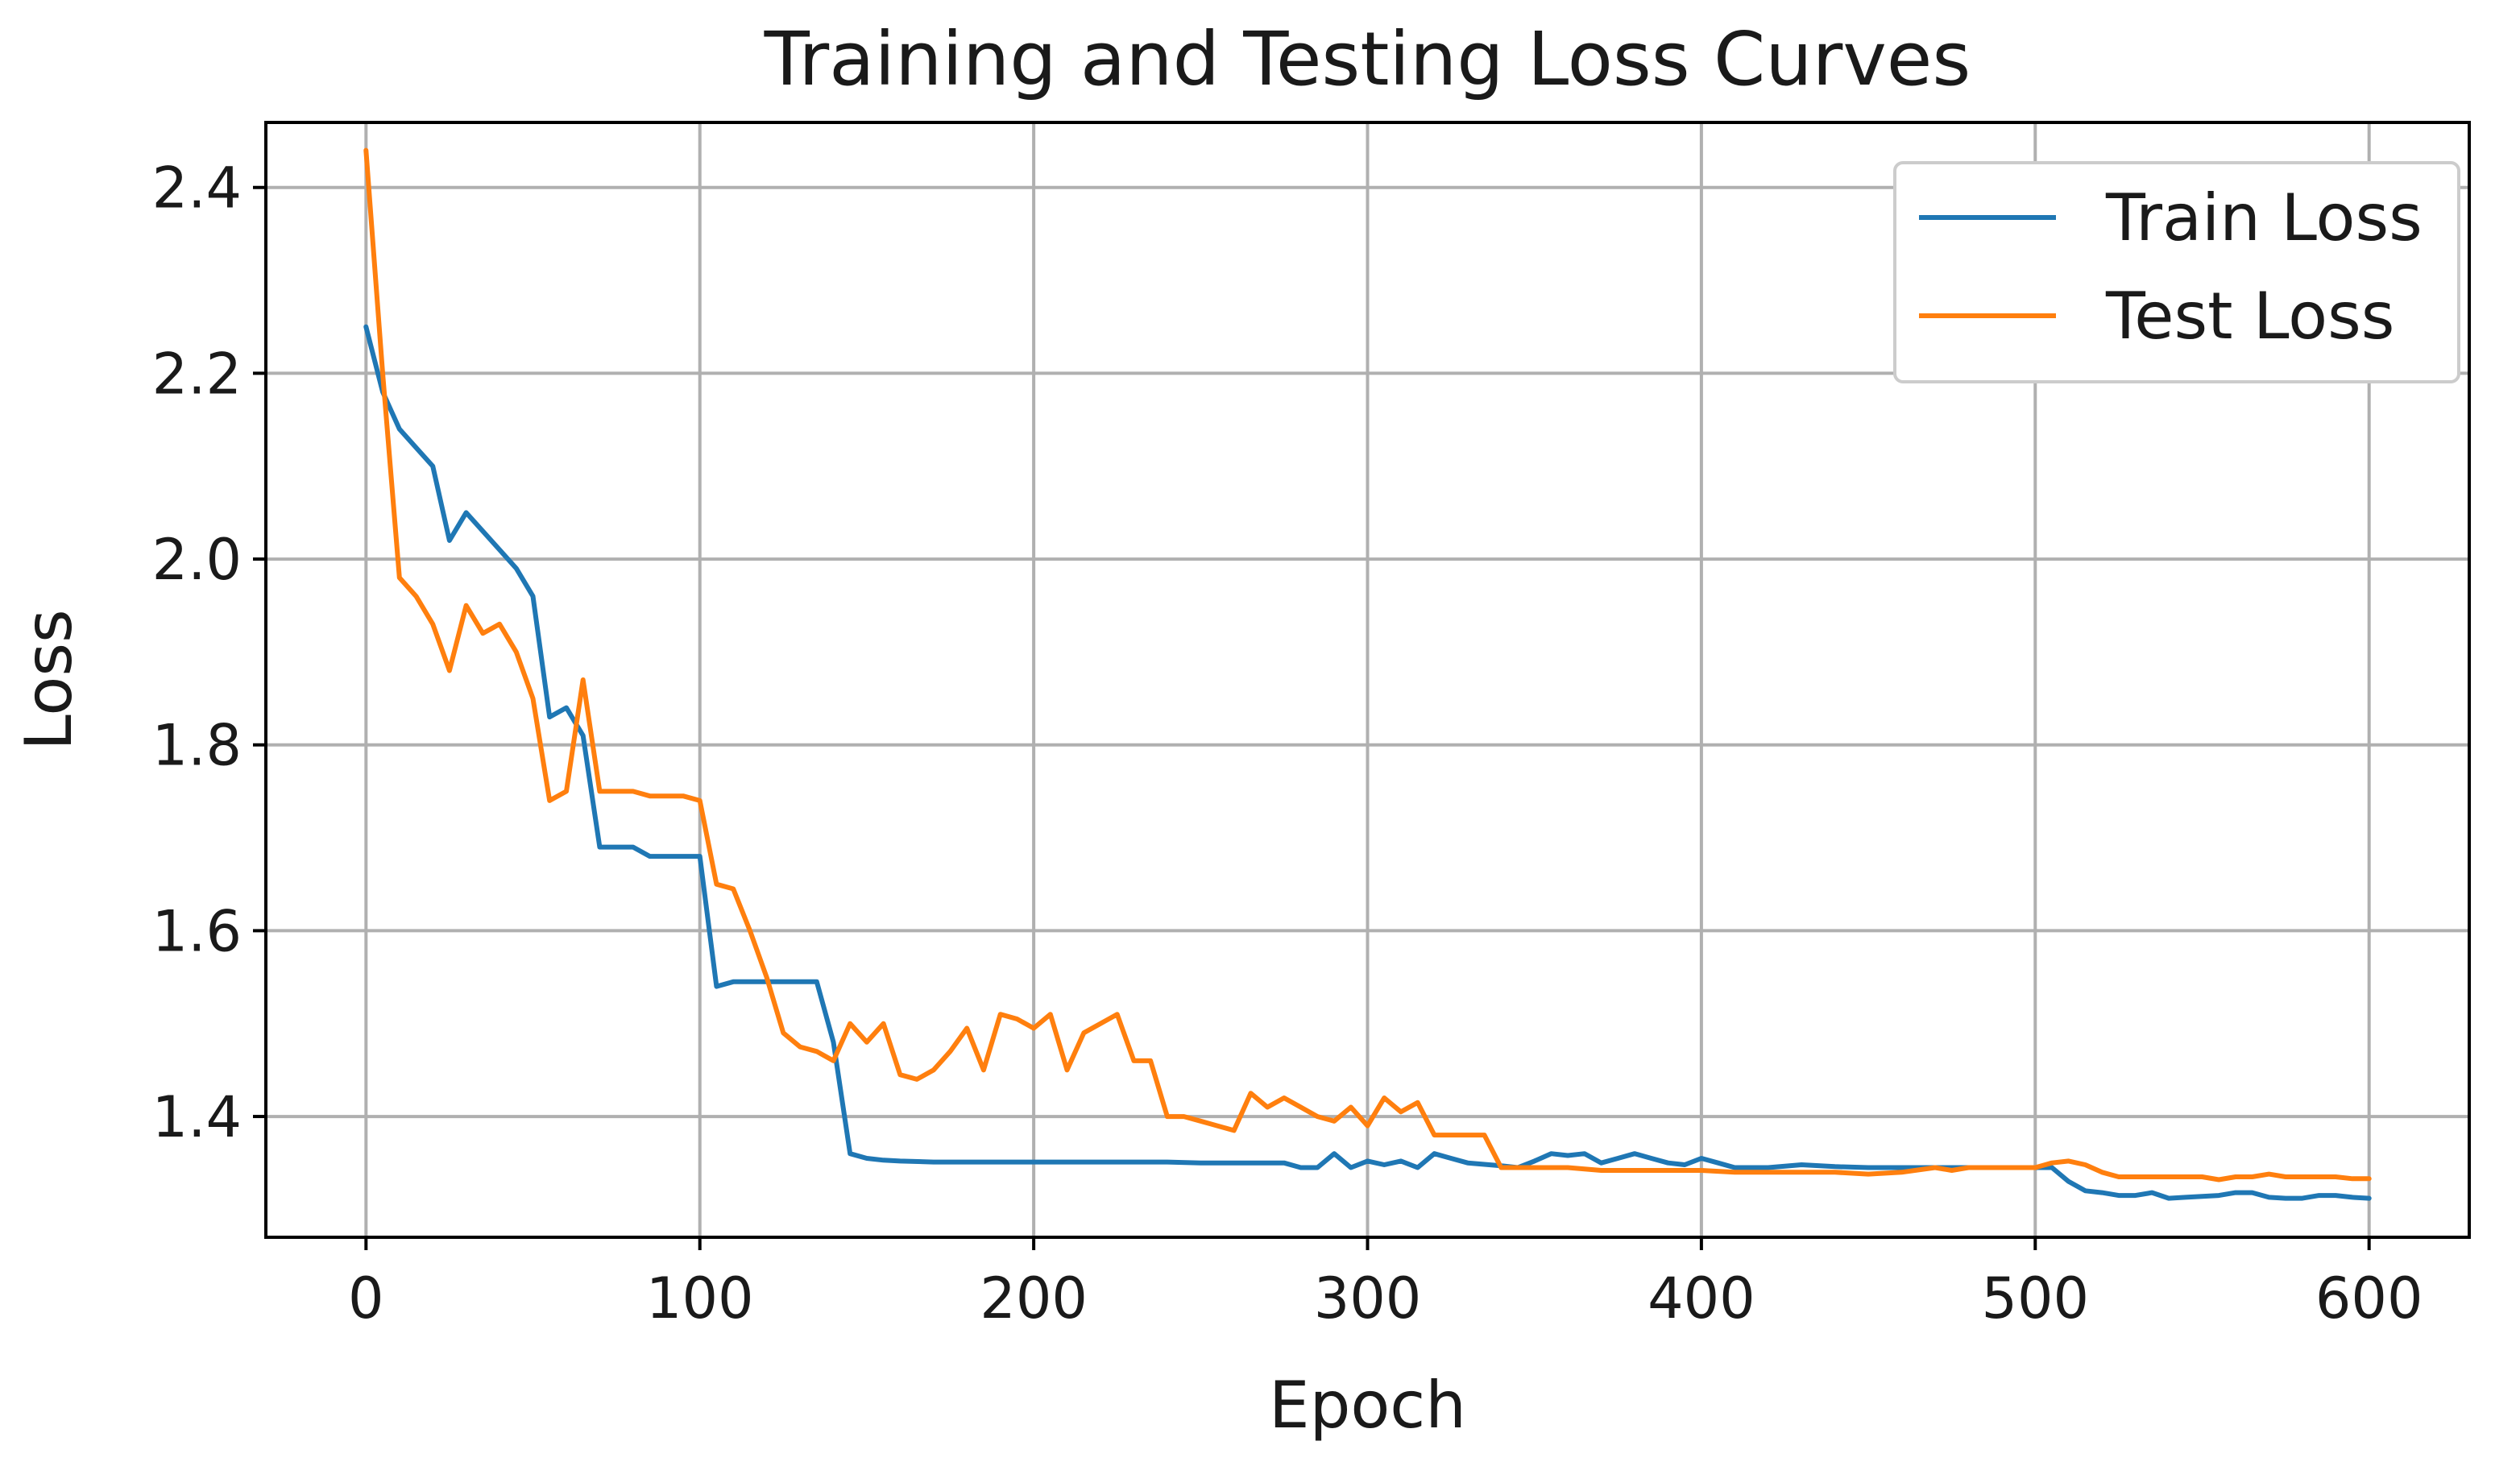 Image resolution: width=2520 pixels, height=1462 pixels. Describe the element at coordinates (2264, 217) in the screenshot. I see `legend-label-train-loss: Train Loss` at that location.